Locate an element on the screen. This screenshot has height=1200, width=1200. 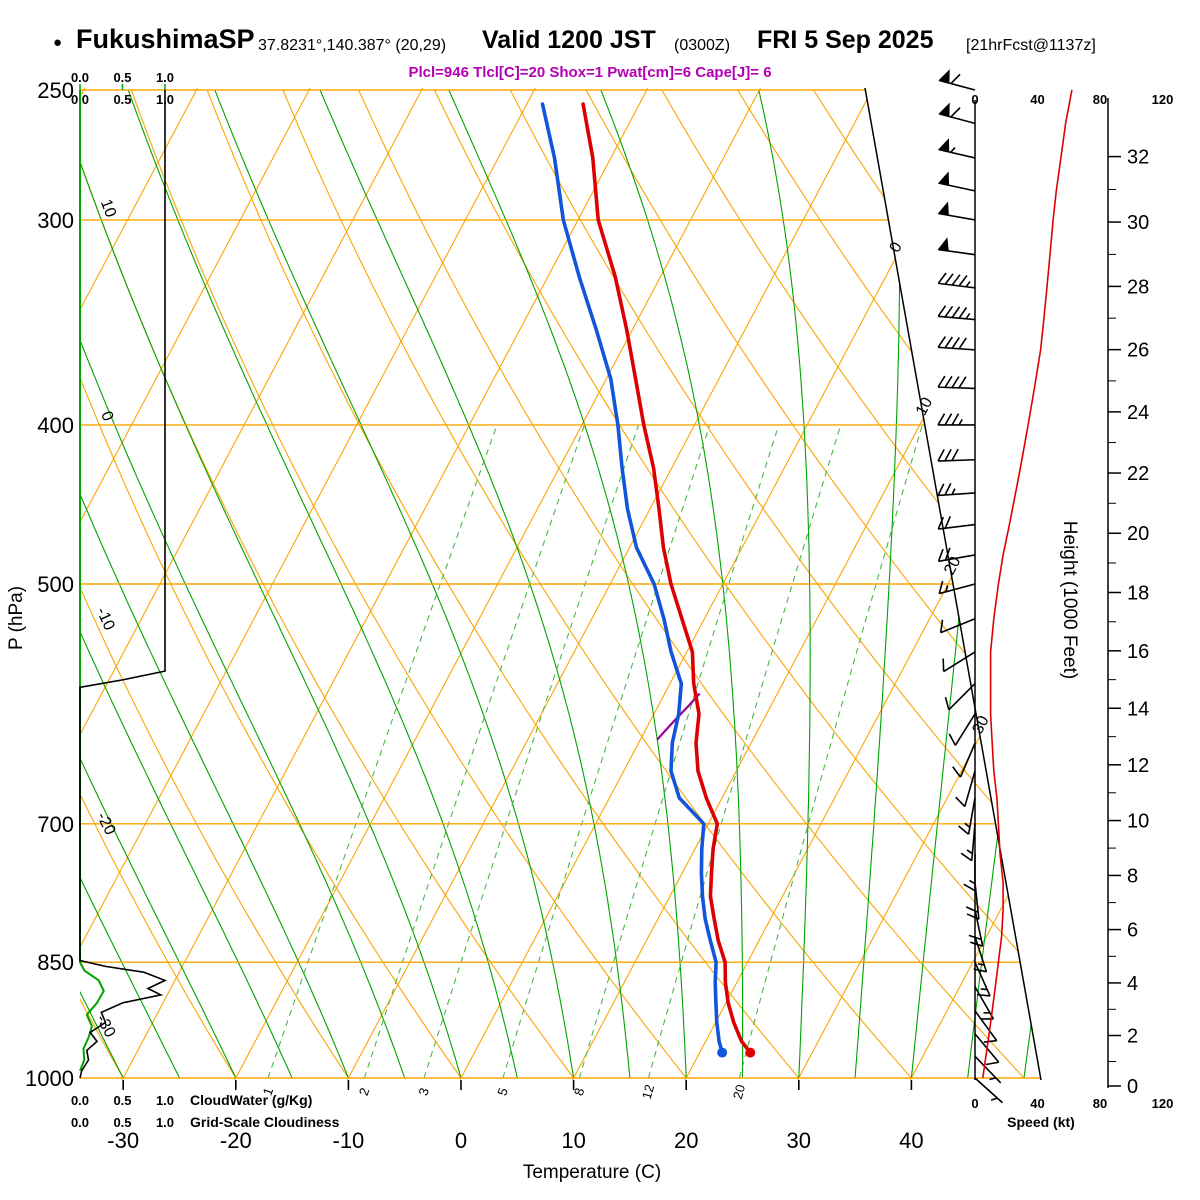
cloudiness-scale-bottom-label: 1.0 is located at coordinates (165, 1122).